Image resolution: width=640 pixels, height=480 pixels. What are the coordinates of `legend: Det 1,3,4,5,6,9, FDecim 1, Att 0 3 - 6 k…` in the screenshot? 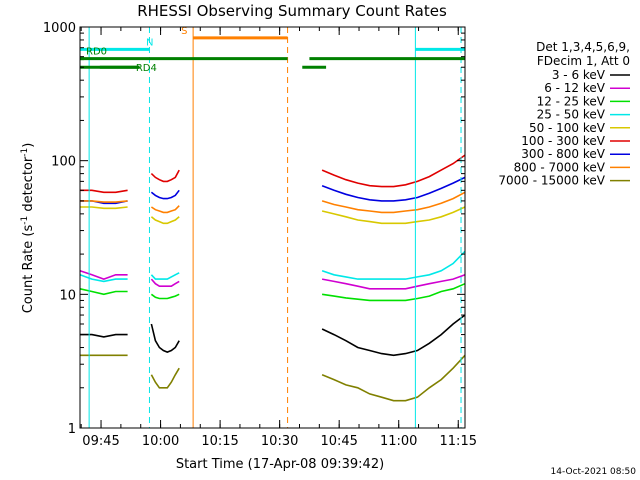 It's located at (564, 114).